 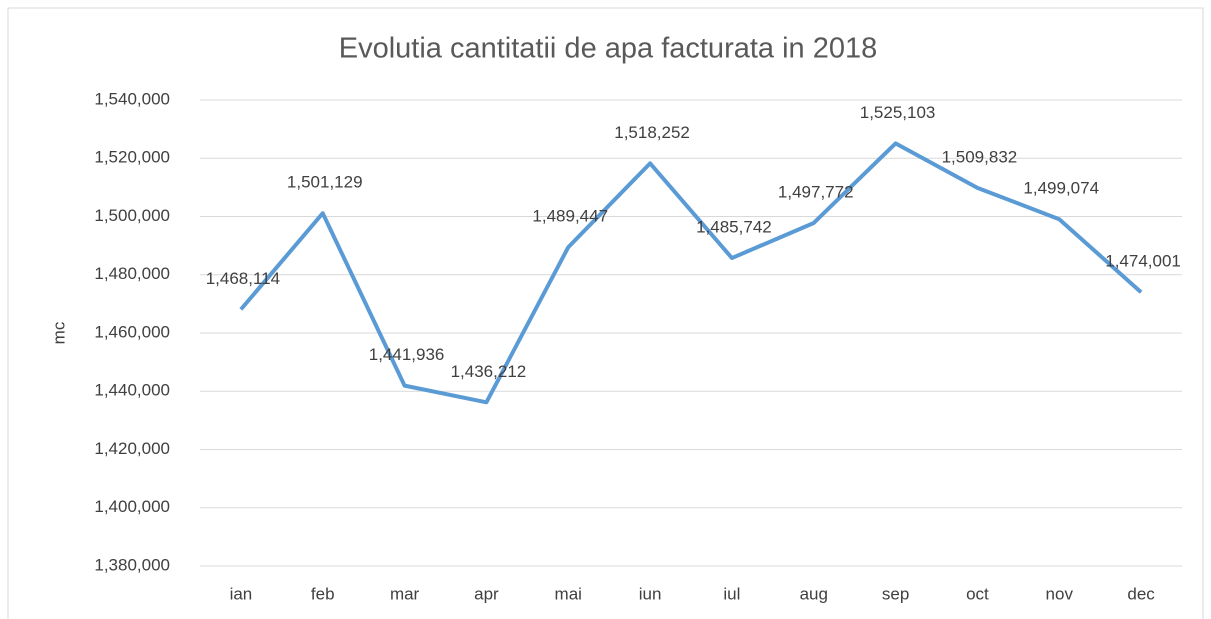 I want to click on x-tick-label: dec, so click(x=1141, y=593).